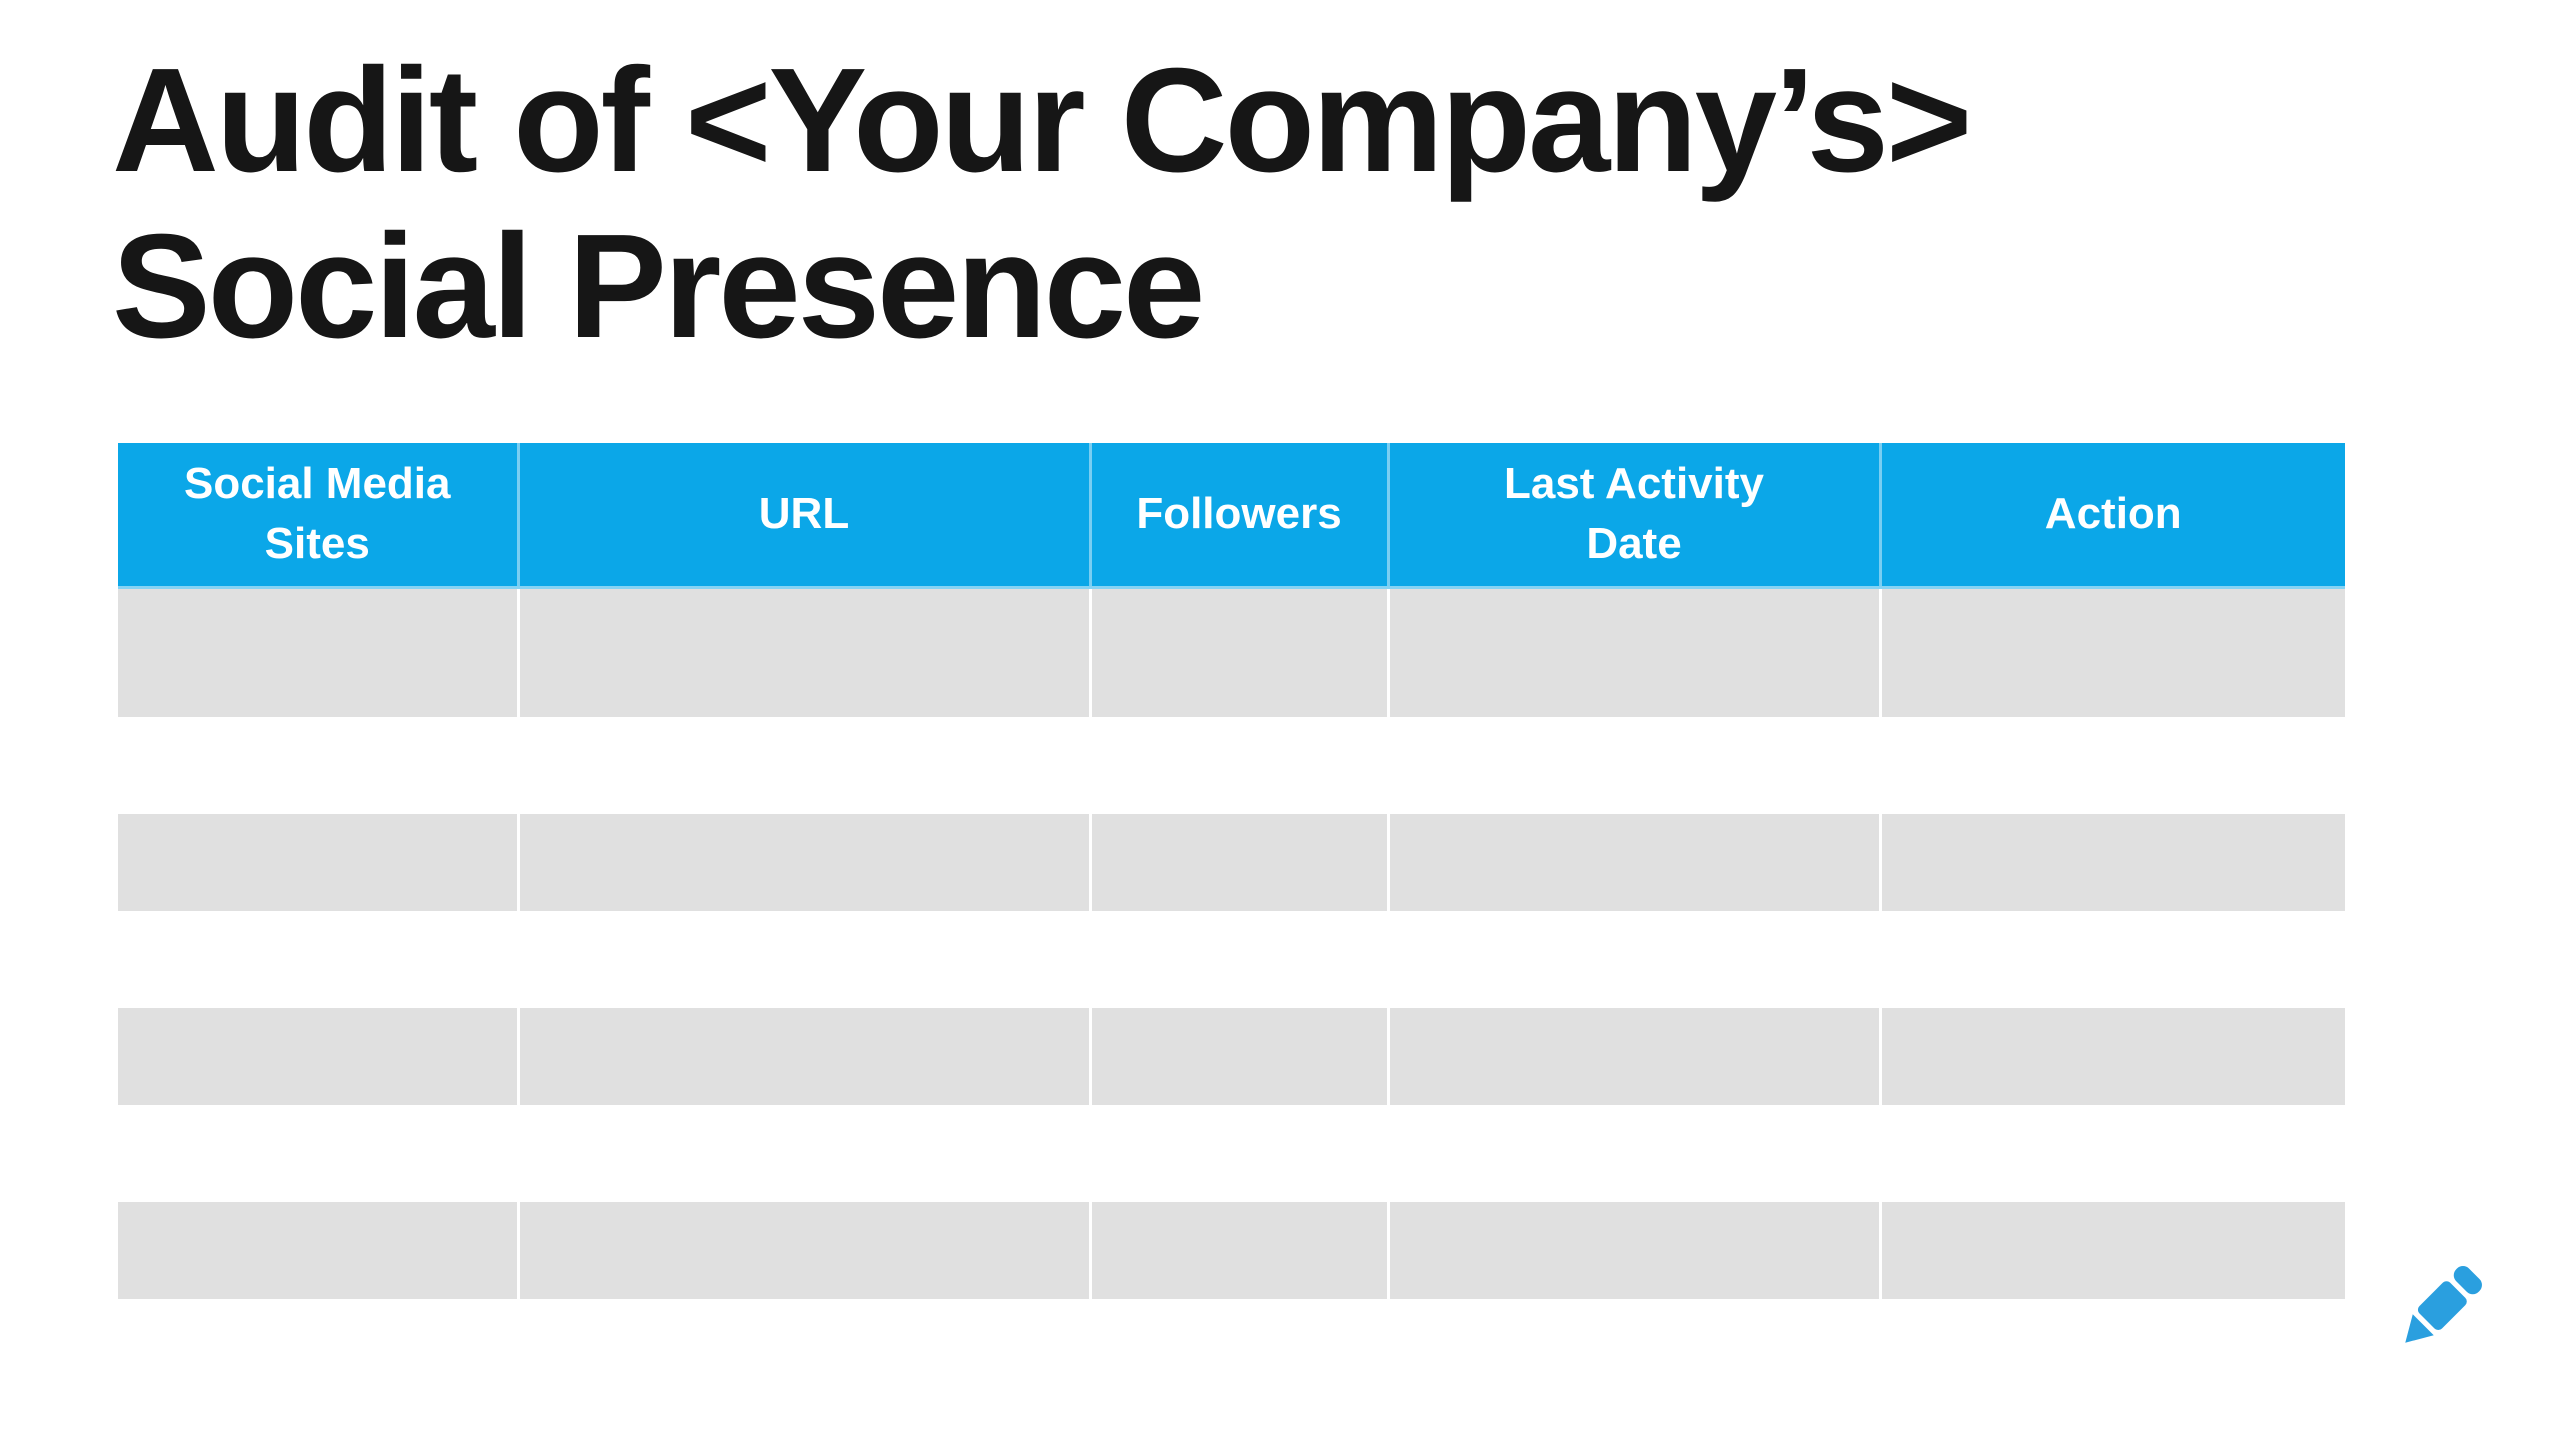  I want to click on column-header-url: URL, so click(803, 516).